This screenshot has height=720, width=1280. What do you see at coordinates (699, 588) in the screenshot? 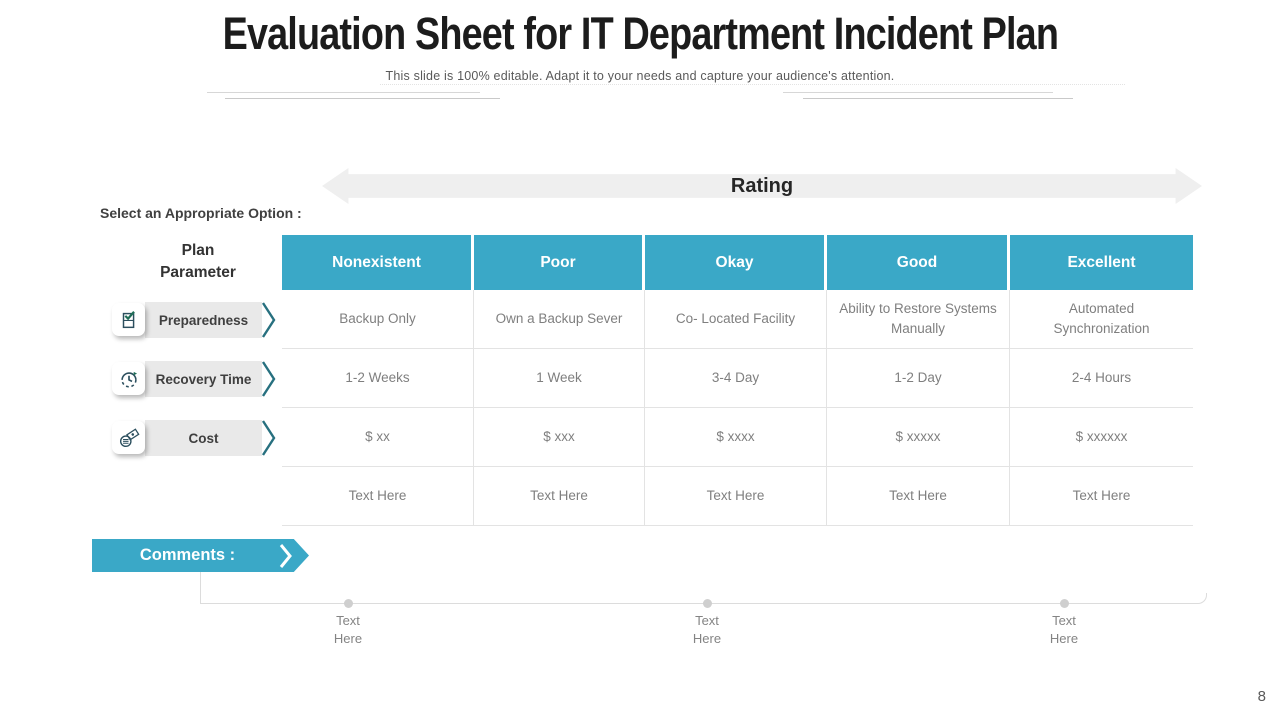
I see `comments-bracket-line` at bounding box center [699, 588].